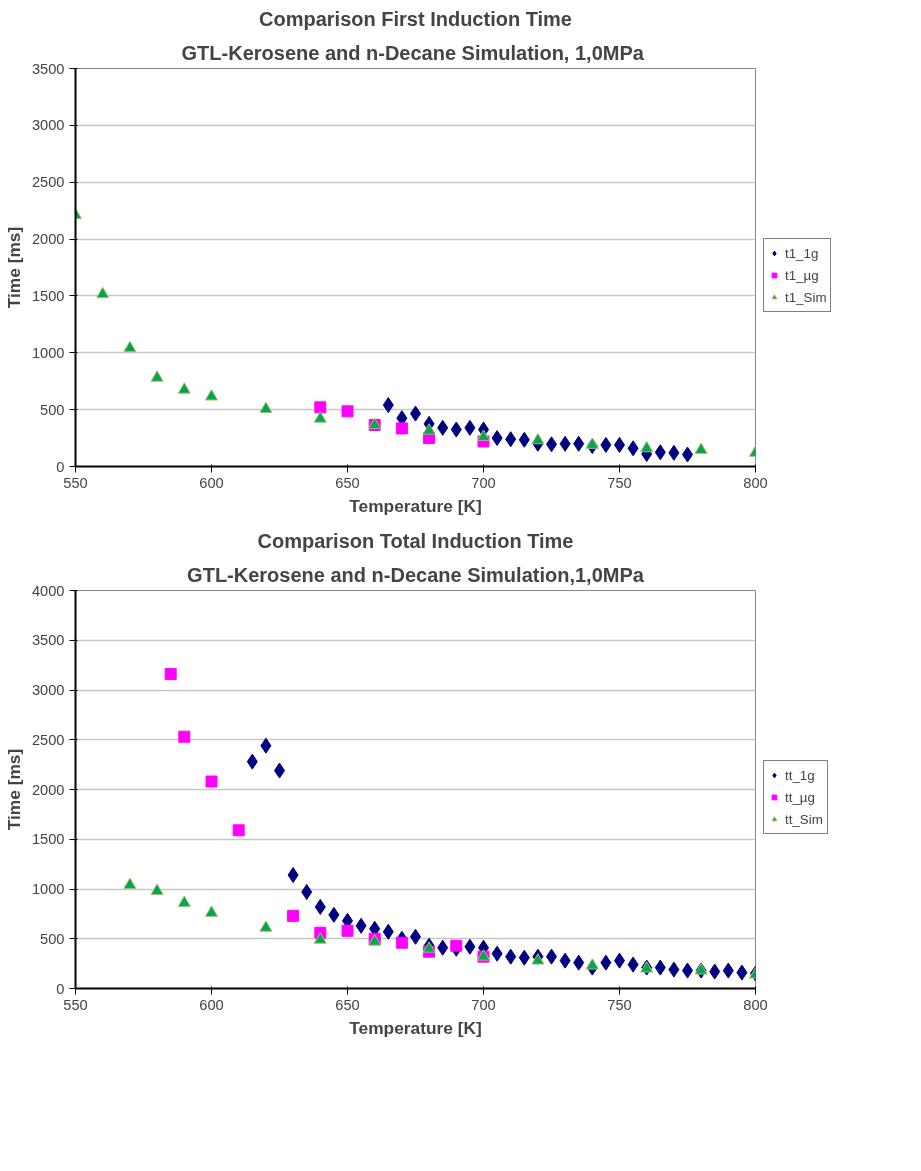 The height and width of the screenshot is (1171, 921). What do you see at coordinates (802, 275) in the screenshot?
I see `legend-label: t1_µg` at bounding box center [802, 275].